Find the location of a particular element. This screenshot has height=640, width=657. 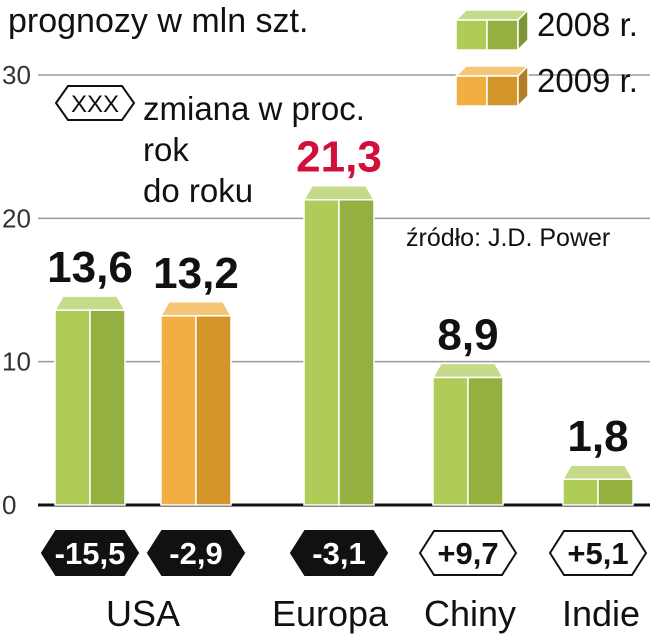

bar-value-label: 8,9 is located at coordinates (467, 334).